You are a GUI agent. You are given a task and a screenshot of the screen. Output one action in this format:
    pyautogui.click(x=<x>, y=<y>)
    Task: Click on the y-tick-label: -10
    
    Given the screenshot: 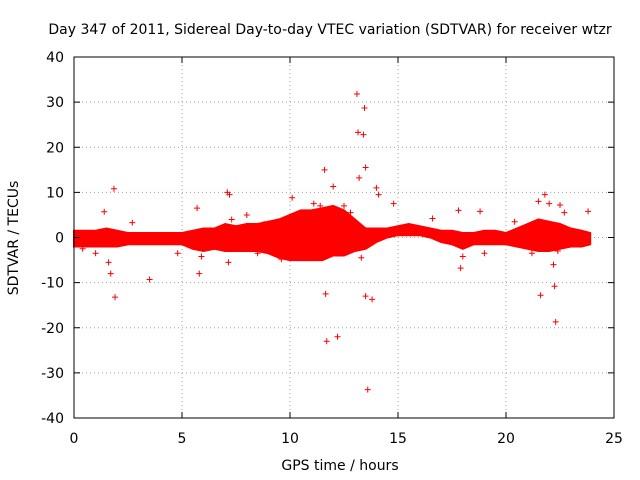 What is the action you would take?
    pyautogui.click(x=52, y=284)
    